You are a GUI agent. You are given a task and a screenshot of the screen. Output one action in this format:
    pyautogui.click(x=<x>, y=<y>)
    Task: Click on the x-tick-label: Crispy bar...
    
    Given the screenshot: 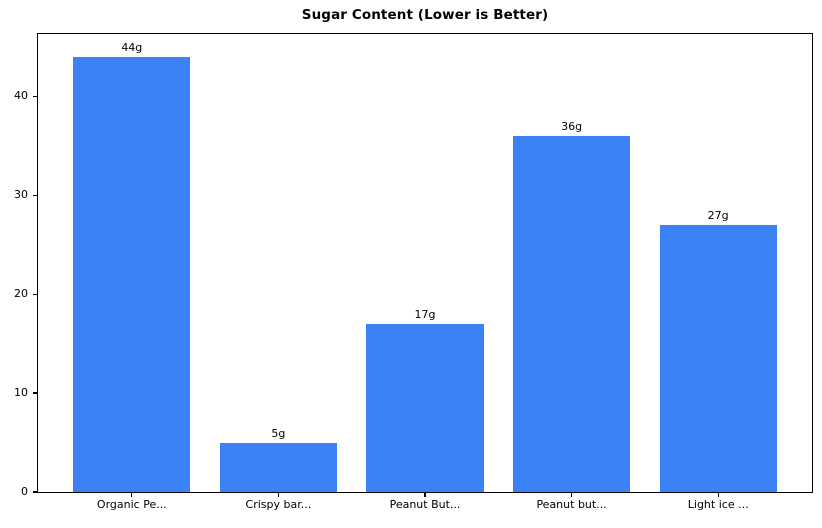 What is the action you would take?
    pyautogui.click(x=278, y=504)
    